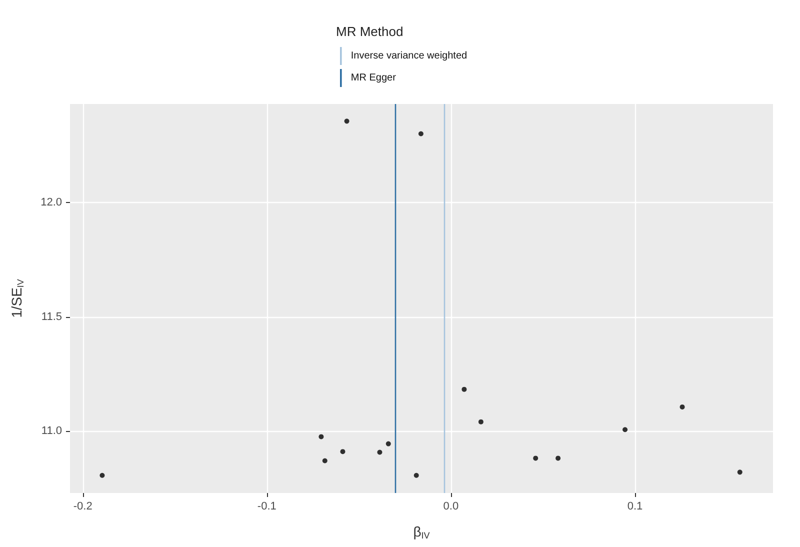 This screenshot has height=547, width=800. What do you see at coordinates (266, 506) in the screenshot?
I see `x-tick-label: -0.1` at bounding box center [266, 506].